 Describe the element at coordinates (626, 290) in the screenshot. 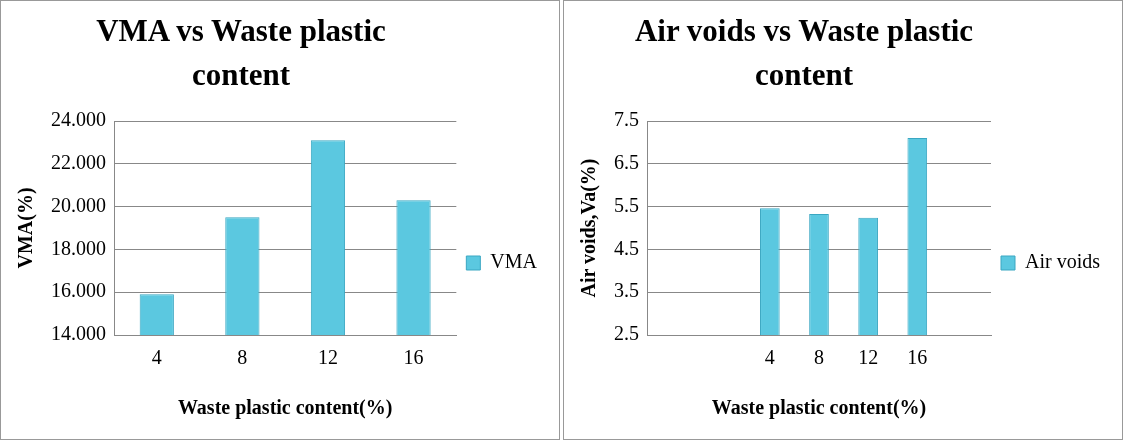

I see `y-tick-label: 3.5` at that location.